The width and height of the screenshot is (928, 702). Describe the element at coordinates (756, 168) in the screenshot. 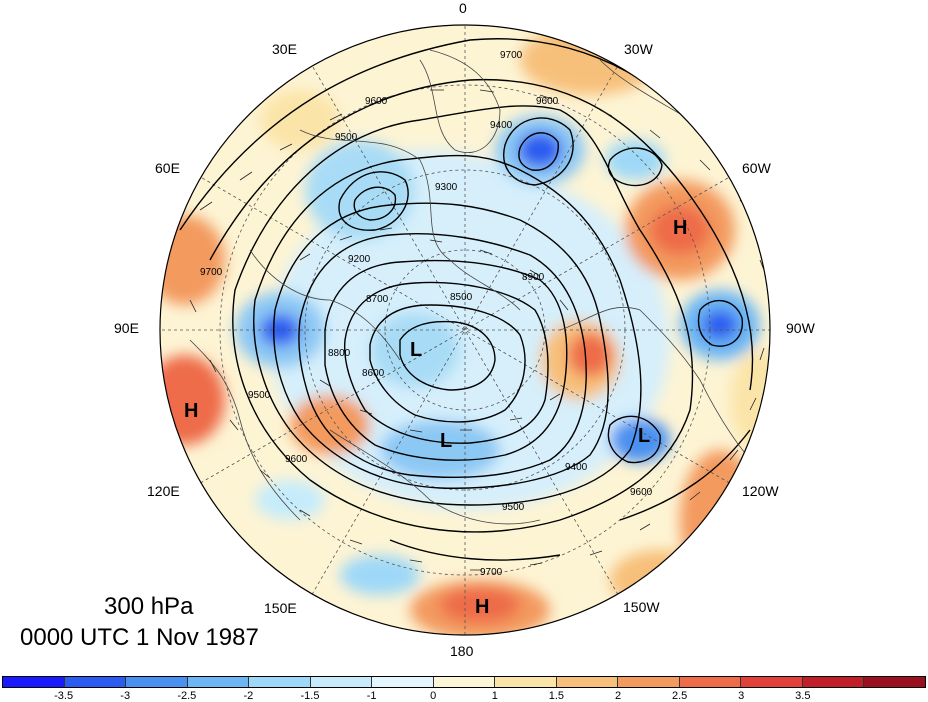

I see `lon-label-60w: 60W` at that location.